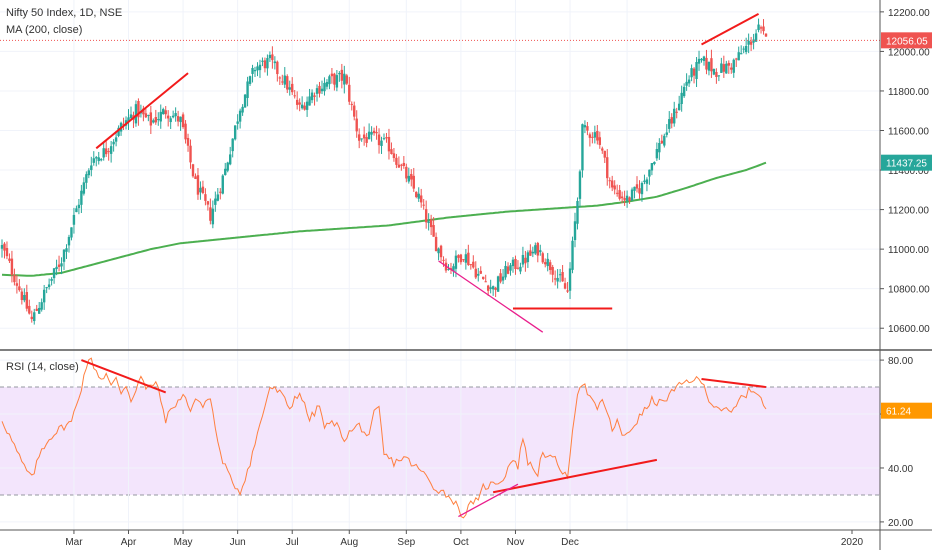 The height and width of the screenshot is (550, 932). Describe the element at coordinates (74, 542) in the screenshot. I see `x-tick-label: Mar` at that location.